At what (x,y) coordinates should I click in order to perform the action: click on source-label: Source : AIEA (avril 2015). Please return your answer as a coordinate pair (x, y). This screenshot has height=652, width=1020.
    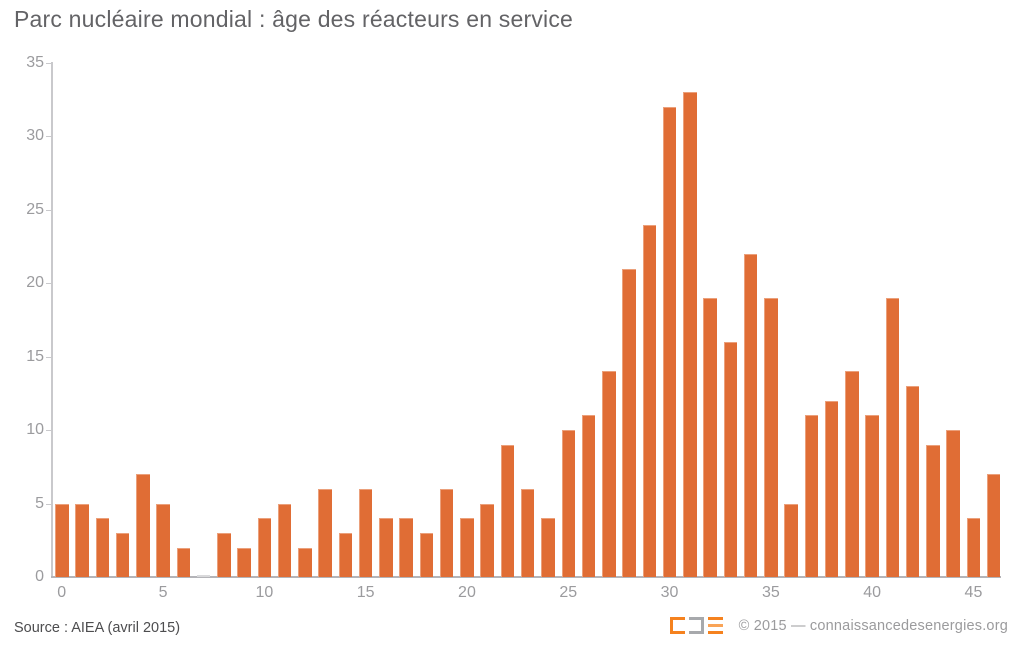
    Looking at the image, I should click on (97, 628).